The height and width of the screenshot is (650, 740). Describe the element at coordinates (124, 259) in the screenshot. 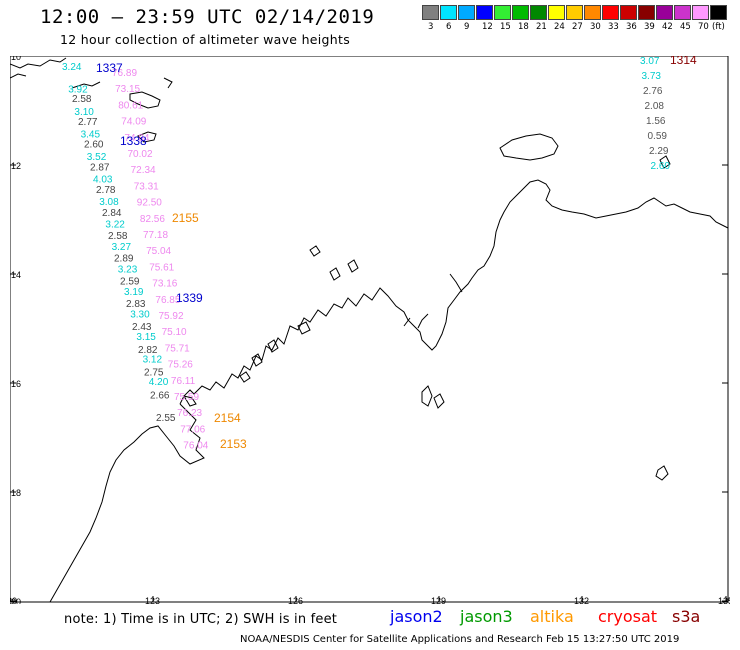

I see `track-value-gray: 2.89` at that location.